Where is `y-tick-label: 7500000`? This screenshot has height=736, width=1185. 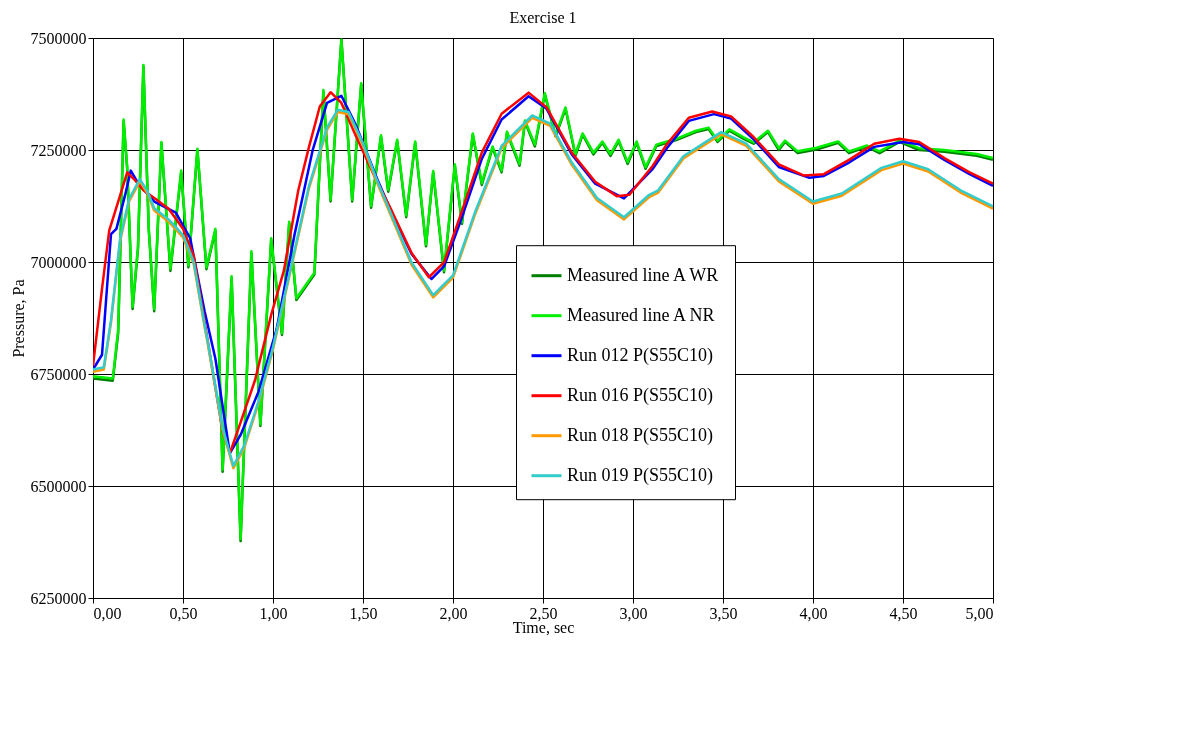
y-tick-label: 7500000 is located at coordinates (58, 38).